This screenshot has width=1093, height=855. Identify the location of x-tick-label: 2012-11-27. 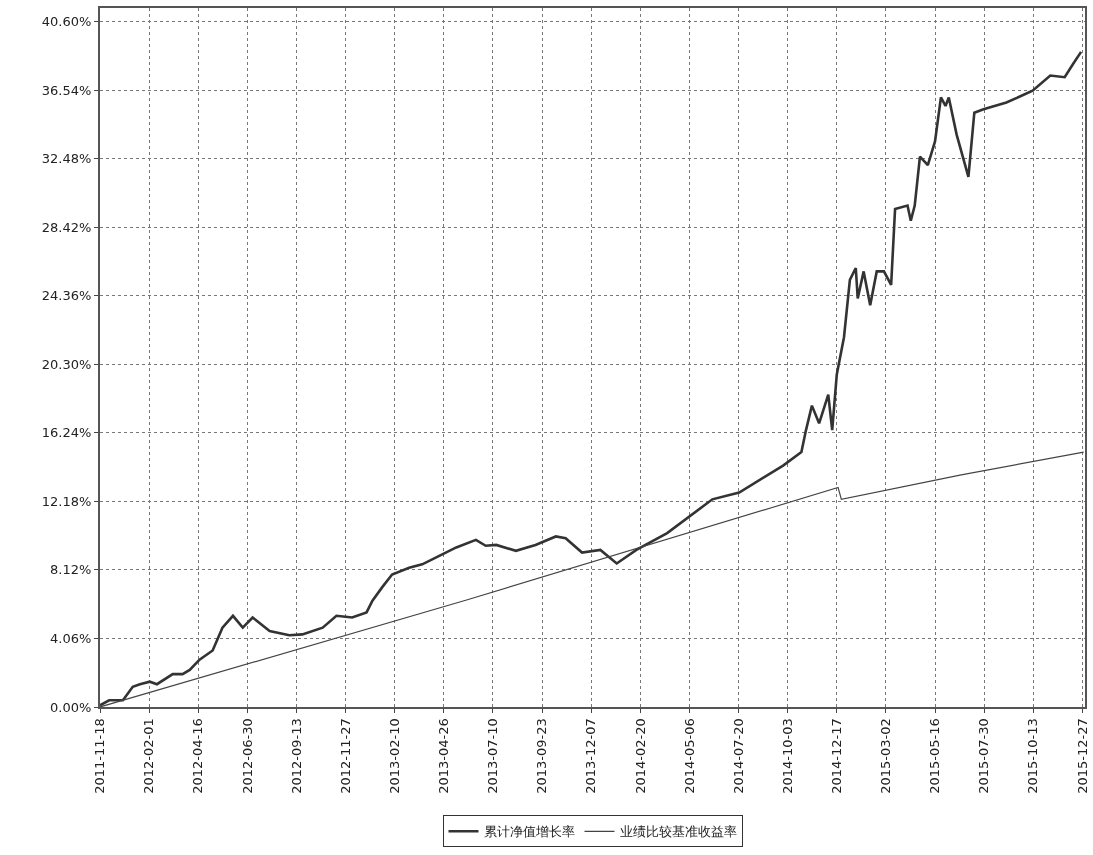
(345, 756).